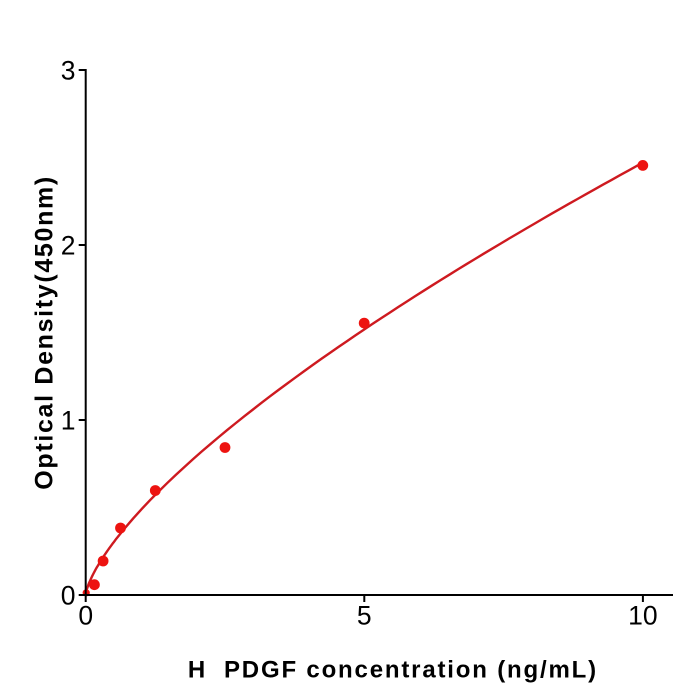  What do you see at coordinates (68, 246) in the screenshot?
I see `svg-text: 2` at bounding box center [68, 246].